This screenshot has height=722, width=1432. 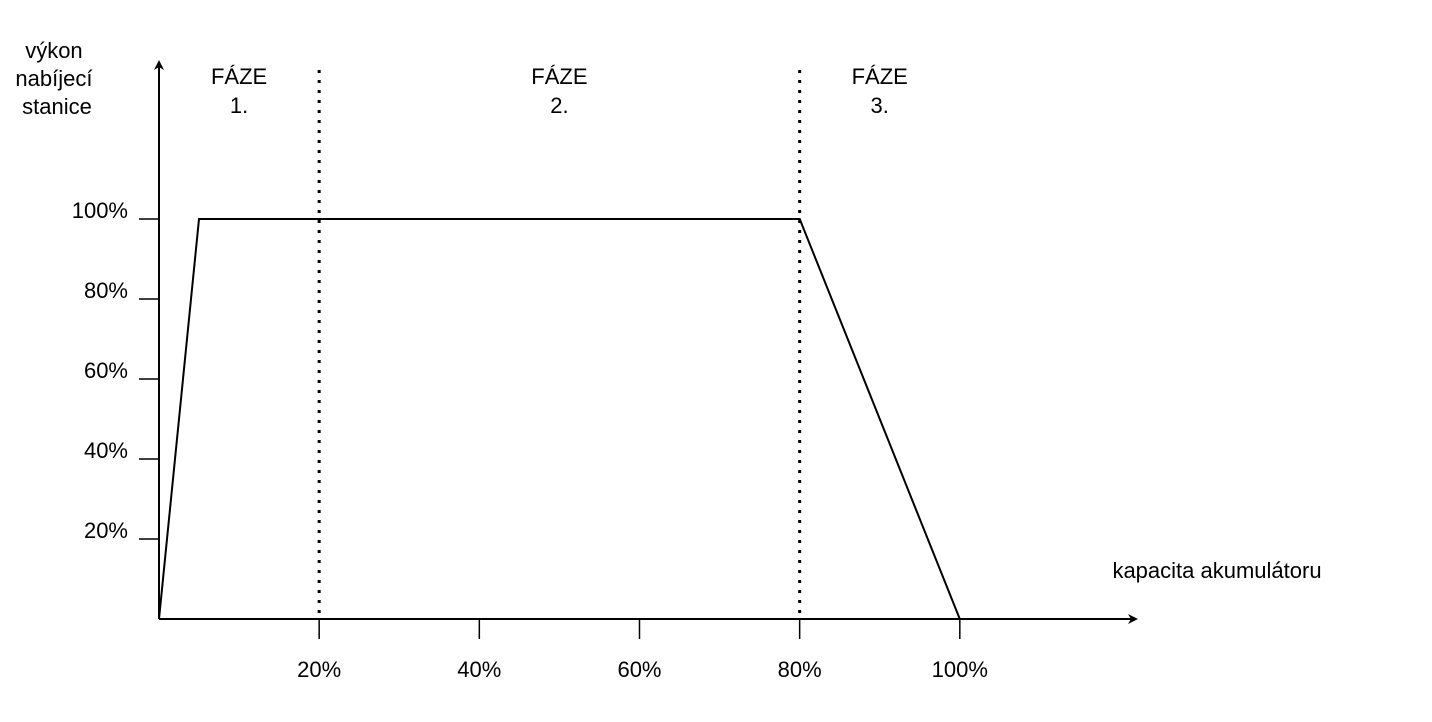 What do you see at coordinates (1216, 570) in the screenshot?
I see `x-axis-label: kapacita akumulátoru` at bounding box center [1216, 570].